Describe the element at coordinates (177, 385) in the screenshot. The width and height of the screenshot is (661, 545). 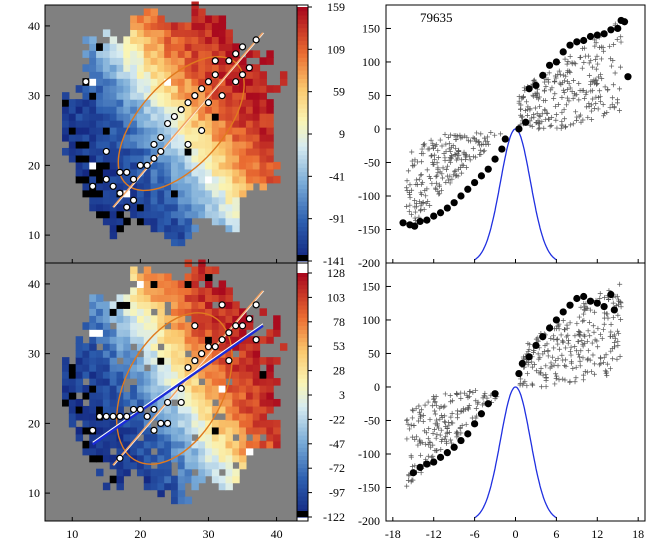
I see `fit-line-blue` at that location.